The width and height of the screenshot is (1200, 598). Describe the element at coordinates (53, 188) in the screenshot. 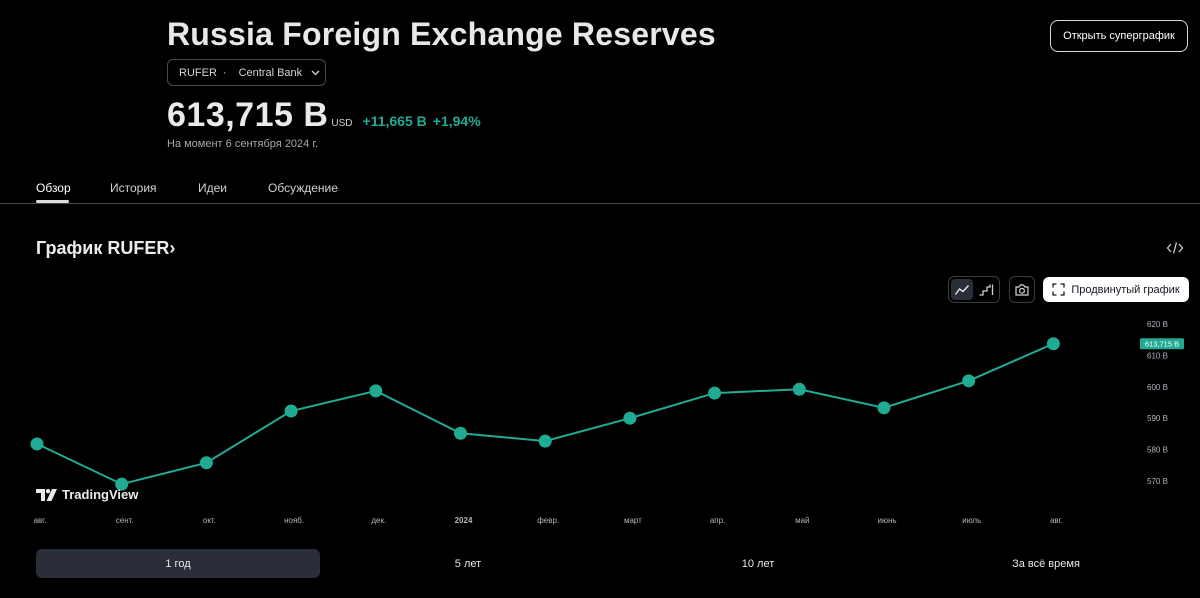

I see `tab-overview: Обзор` at that location.